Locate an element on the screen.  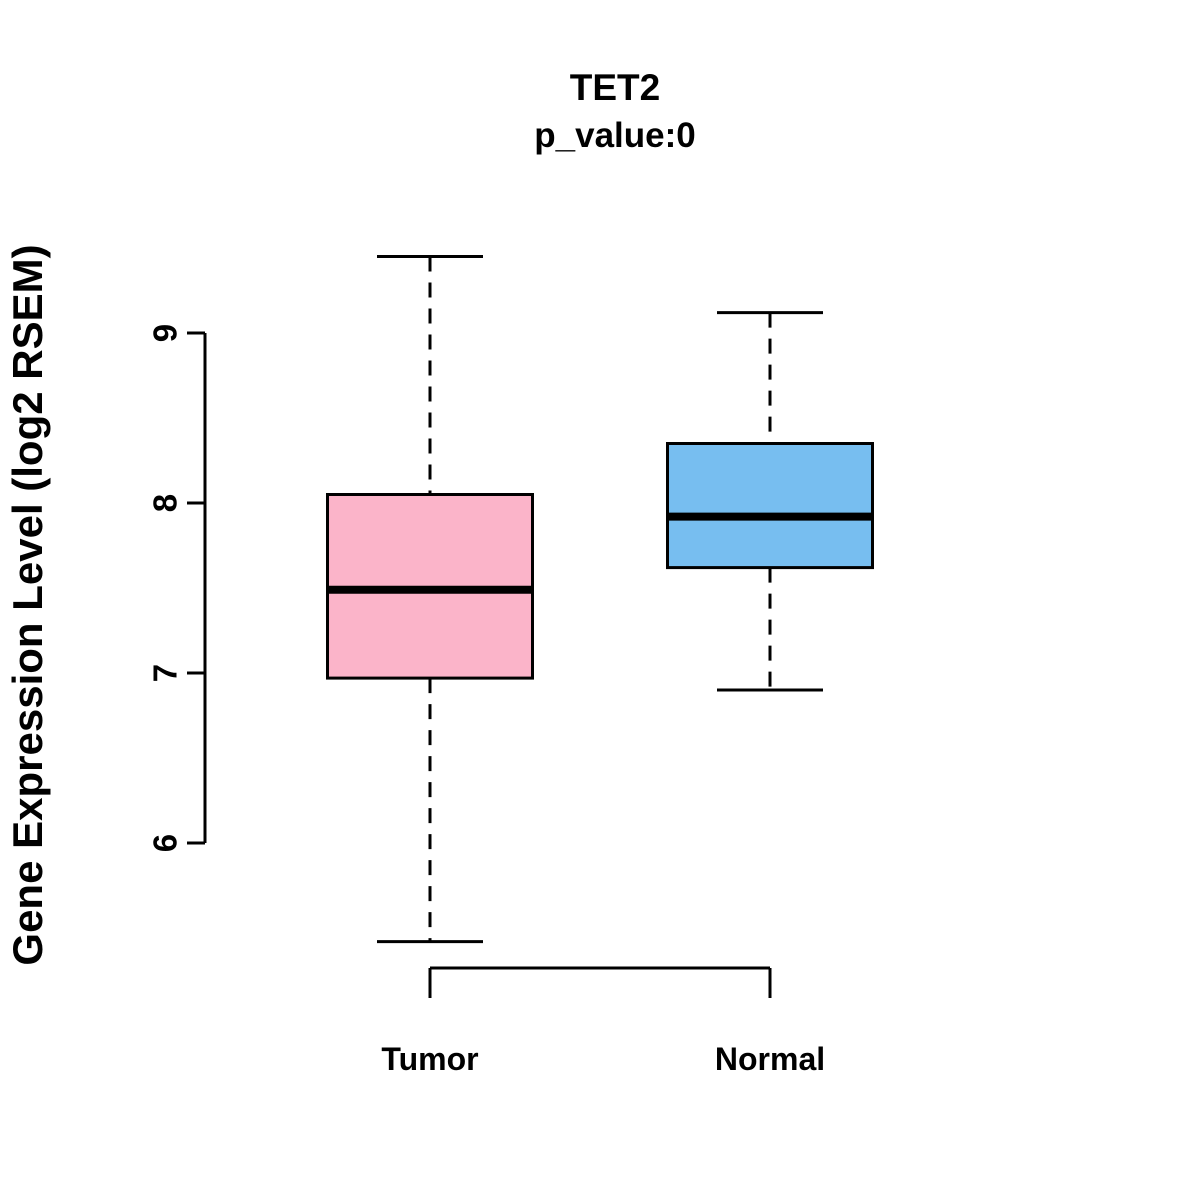
normal-category-label: Normal is located at coordinates (770, 1059).